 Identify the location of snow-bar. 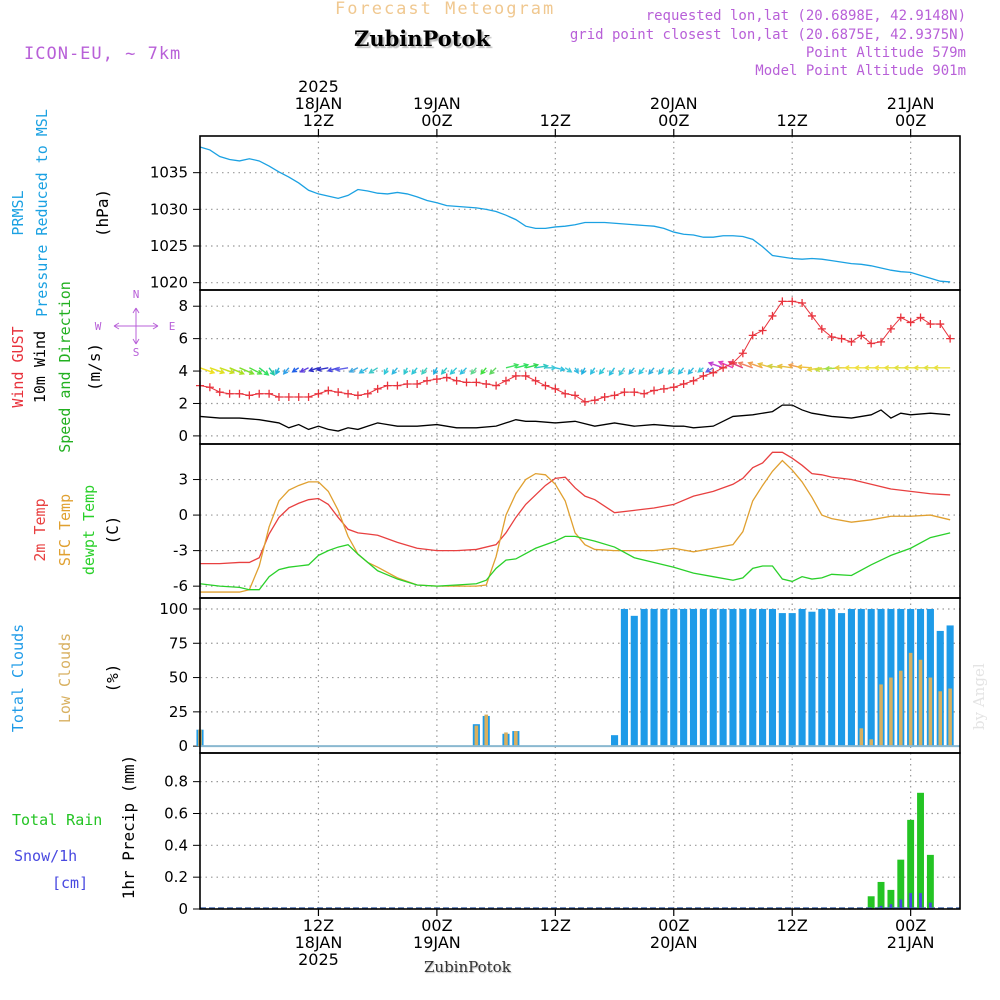
(891, 906).